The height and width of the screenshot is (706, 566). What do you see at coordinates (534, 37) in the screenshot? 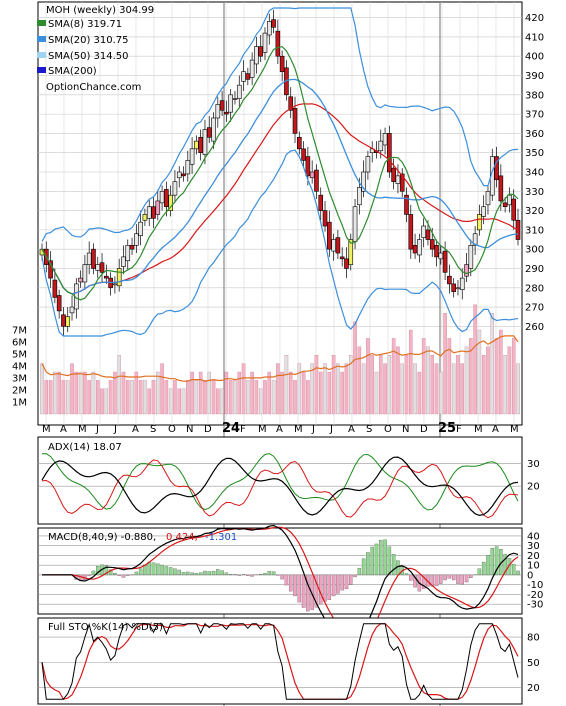
I see `price-tick-label: 410` at bounding box center [534, 37].